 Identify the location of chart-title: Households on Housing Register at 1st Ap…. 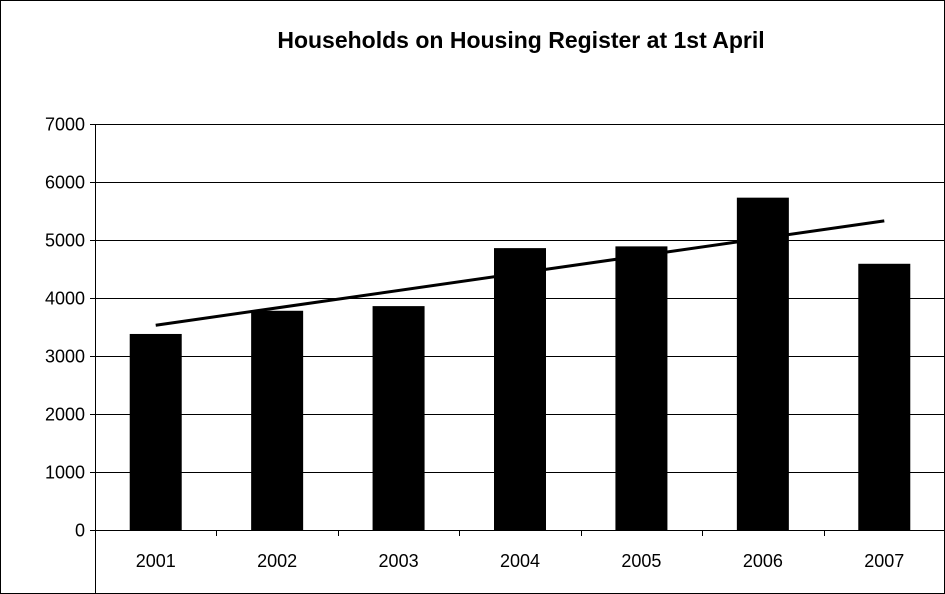
(520, 40).